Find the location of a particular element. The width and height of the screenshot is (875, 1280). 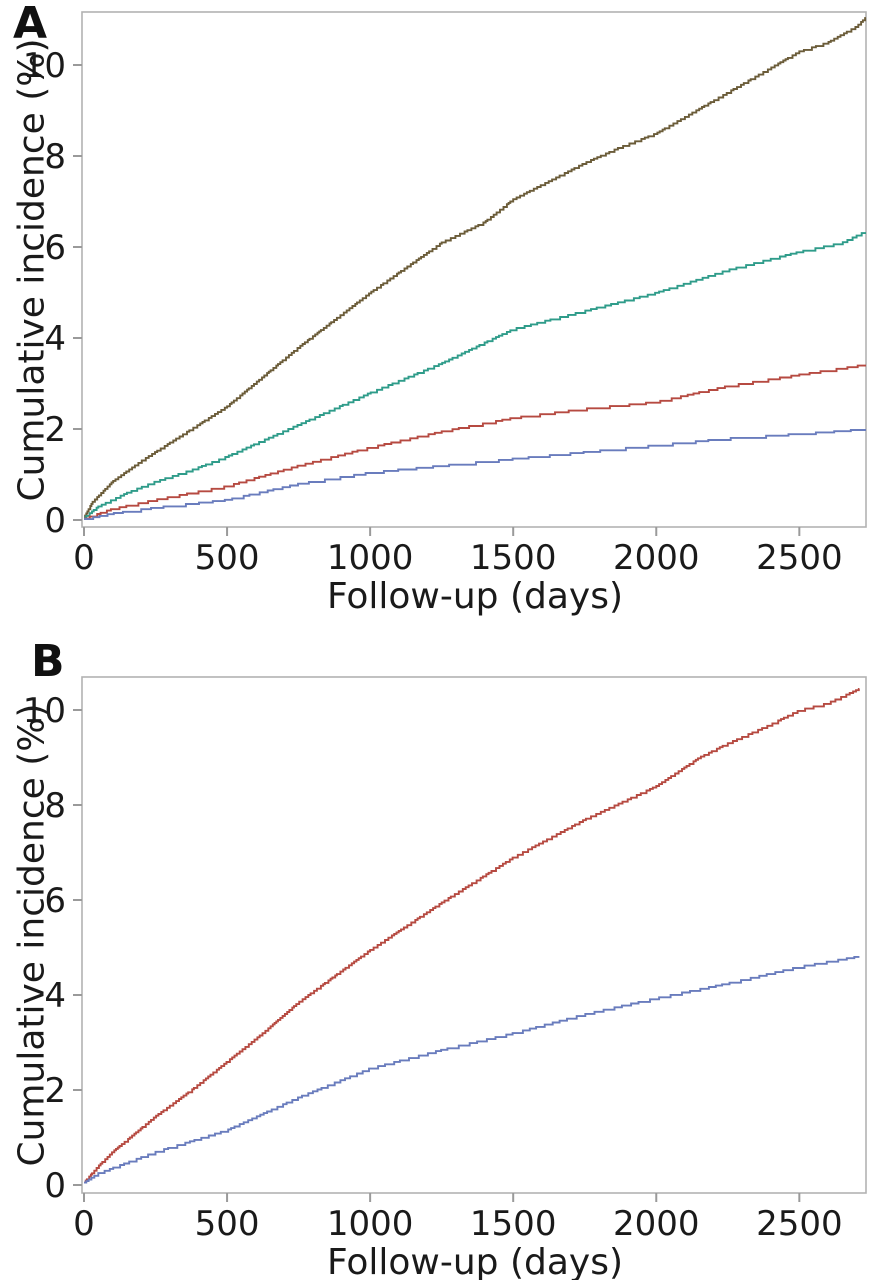

curve-red is located at coordinates (475, 442).